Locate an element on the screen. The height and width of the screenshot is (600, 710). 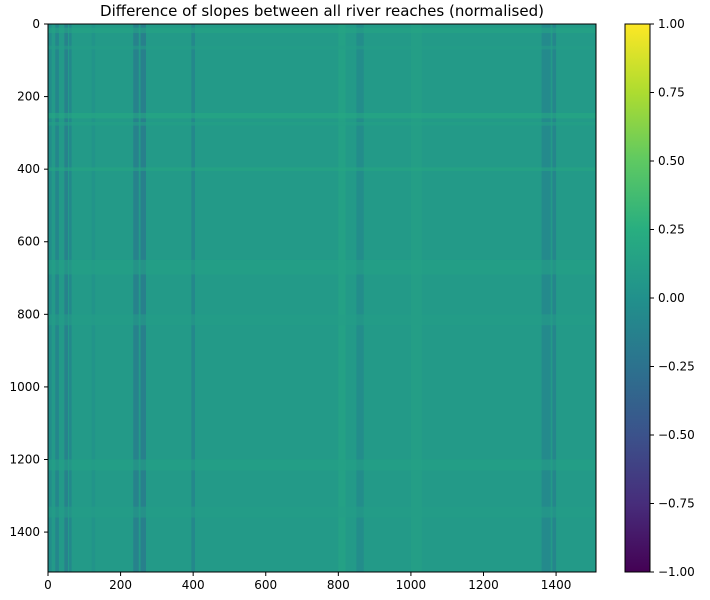
colorbar-tick-label: 0.25 is located at coordinates (671, 230).